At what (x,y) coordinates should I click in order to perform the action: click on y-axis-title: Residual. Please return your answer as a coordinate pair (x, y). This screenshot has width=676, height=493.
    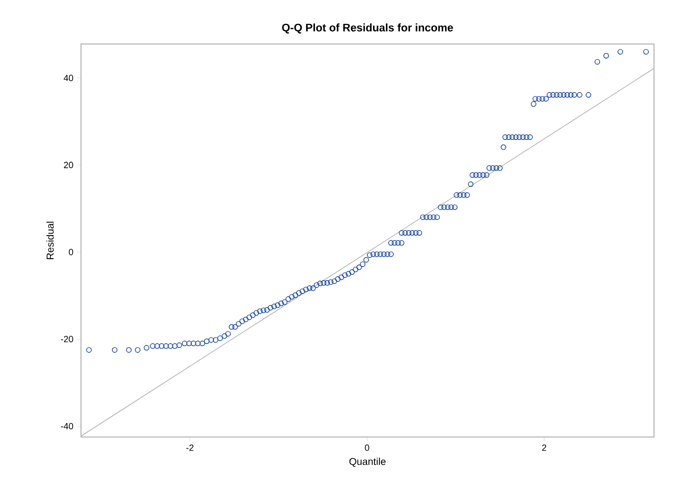
    Looking at the image, I should click on (50, 241).